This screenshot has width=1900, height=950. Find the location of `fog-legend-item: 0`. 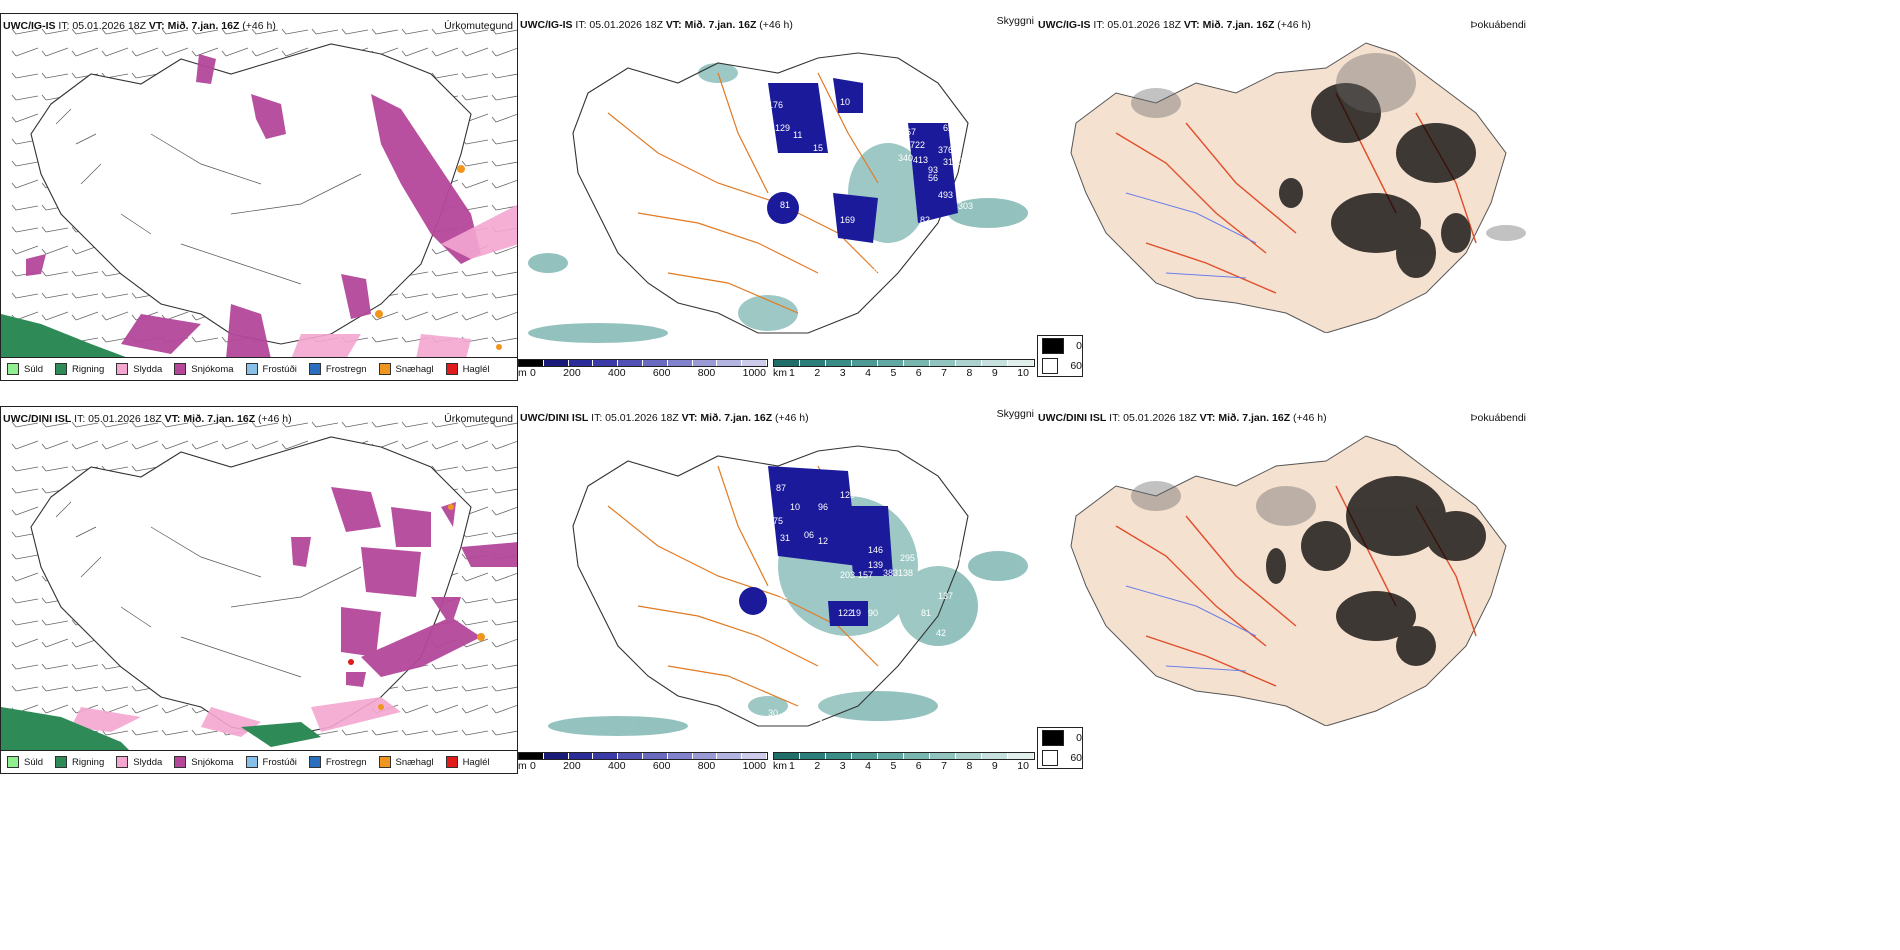

fog-legend-item: 0 is located at coordinates (1060, 738).